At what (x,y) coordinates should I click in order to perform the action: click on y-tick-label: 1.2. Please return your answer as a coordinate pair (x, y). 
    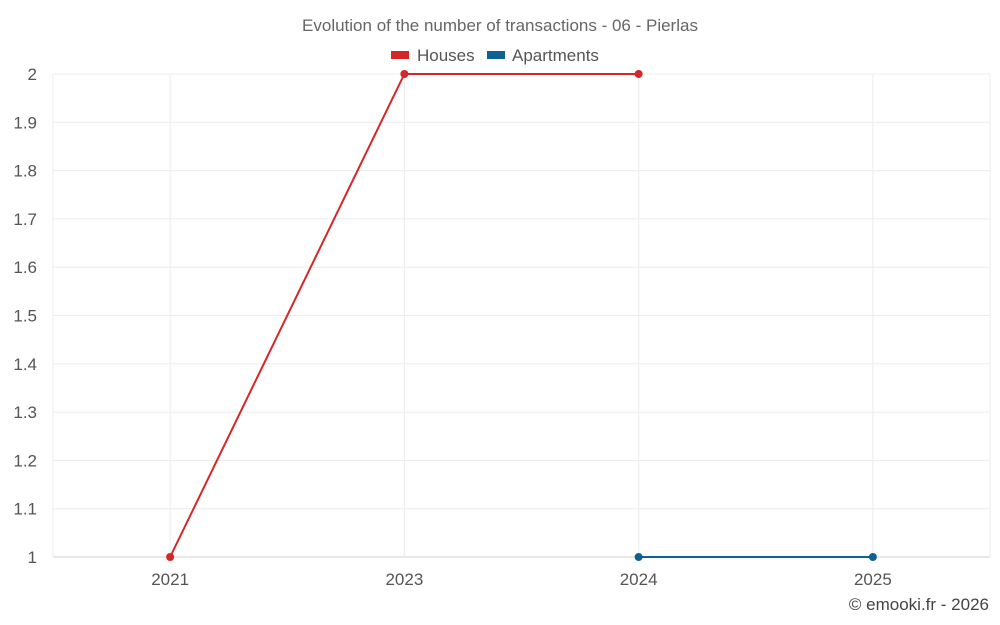
    Looking at the image, I should click on (25, 460).